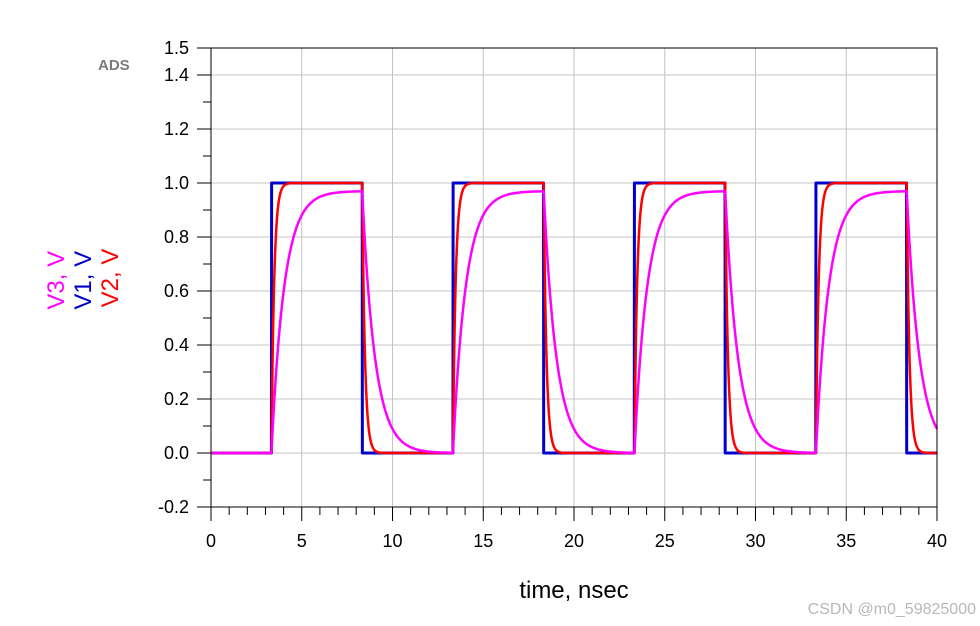 This screenshot has width=980, height=626. Describe the element at coordinates (176, 75) in the screenshot. I see `y-tick-label: 1.4` at that location.